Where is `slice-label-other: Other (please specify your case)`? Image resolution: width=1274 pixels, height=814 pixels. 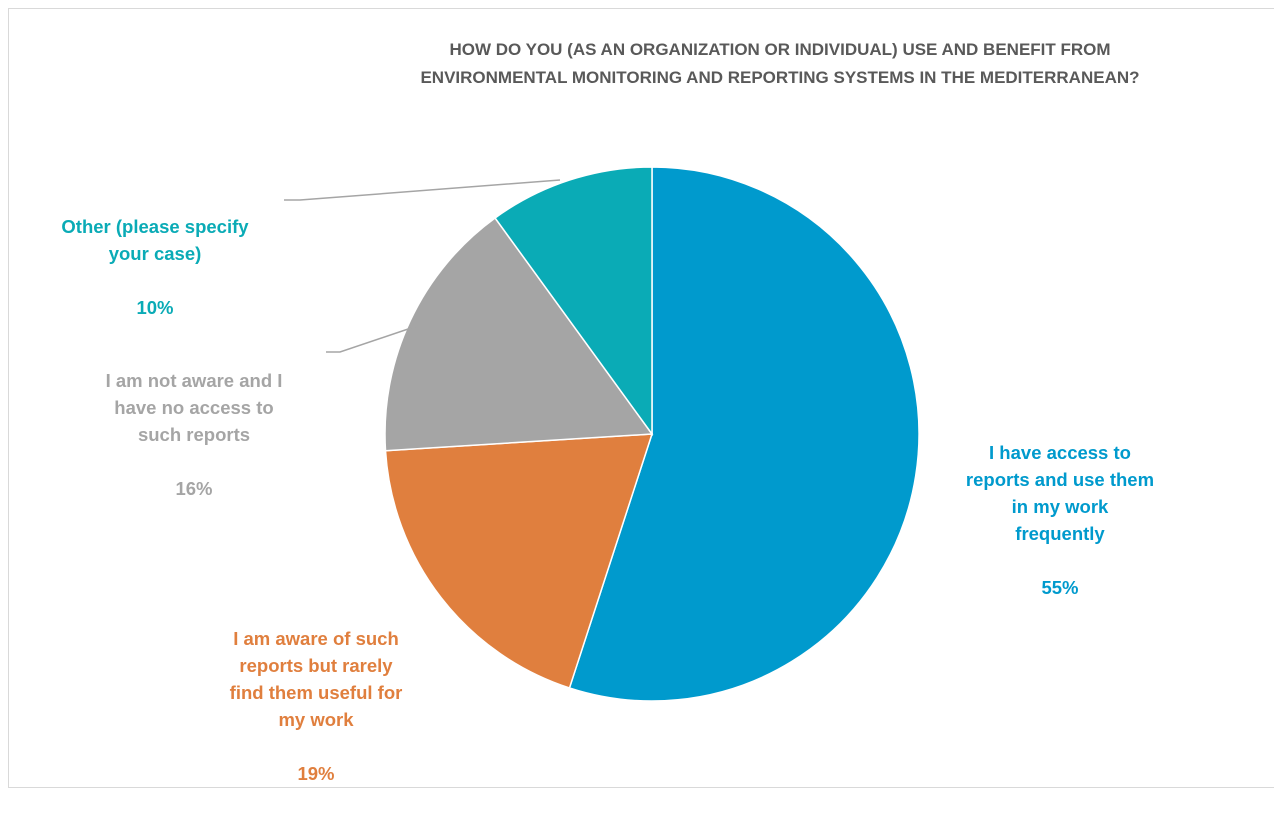
slice-label-other: Other (please specify your case) is located at coordinates (155, 240).